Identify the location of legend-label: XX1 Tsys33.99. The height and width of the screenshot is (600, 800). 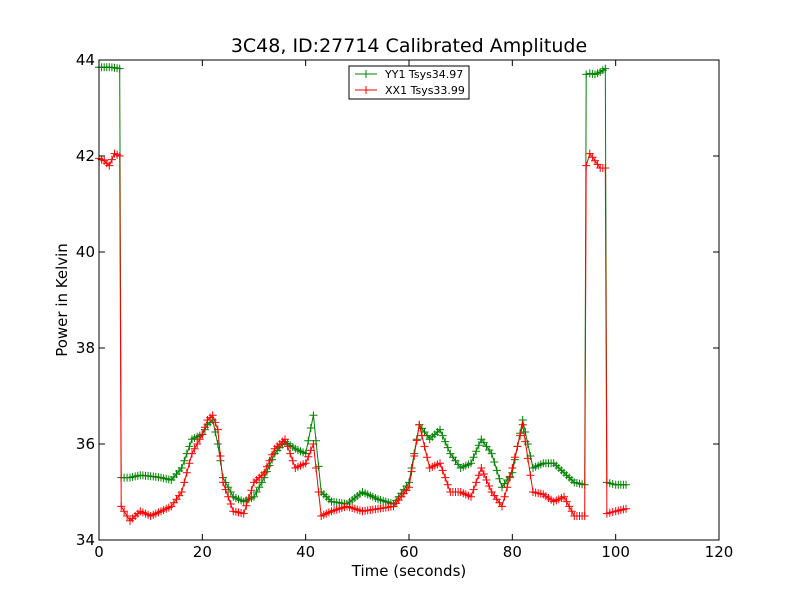
(425, 90).